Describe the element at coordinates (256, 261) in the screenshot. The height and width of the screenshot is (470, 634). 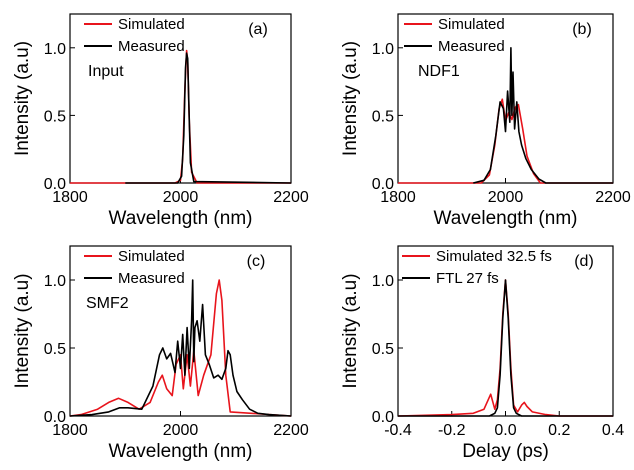
I see `panel-label: (c)` at that location.